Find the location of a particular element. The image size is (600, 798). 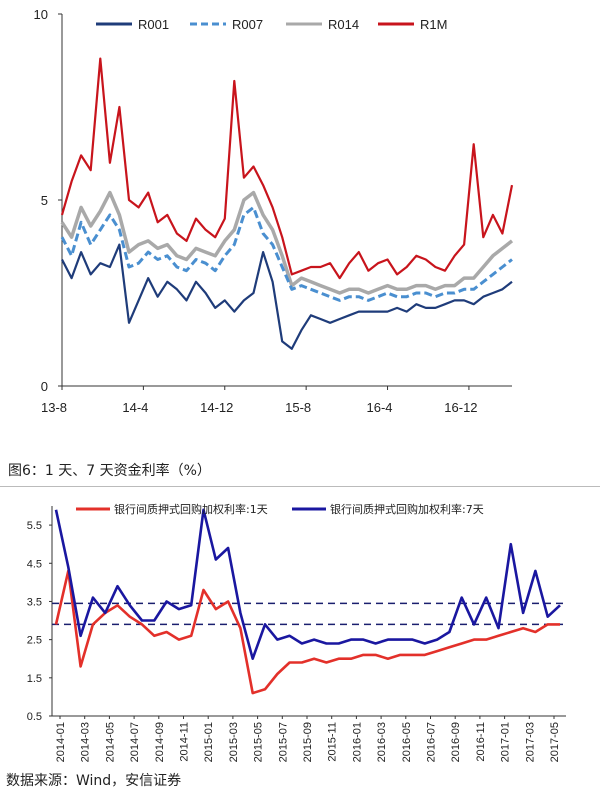

x-tick-label: 14-12 is located at coordinates (216, 407).